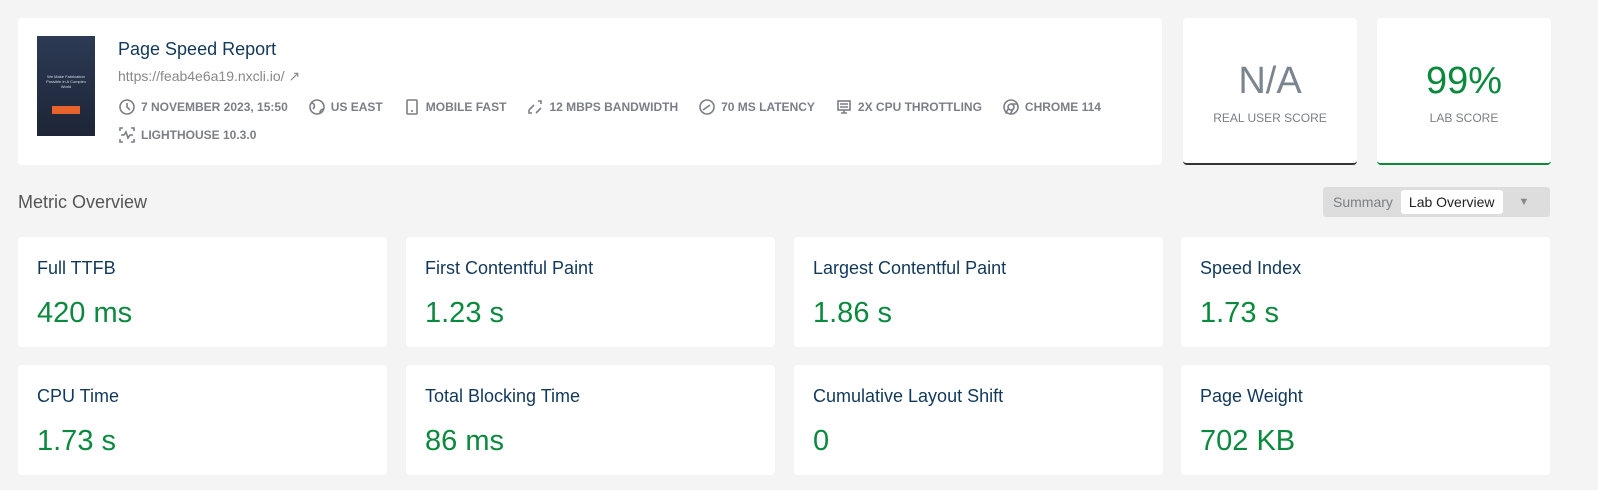  What do you see at coordinates (602, 107) in the screenshot?
I see `meta-item: 12 MBPS BANDWIDTH` at bounding box center [602, 107].